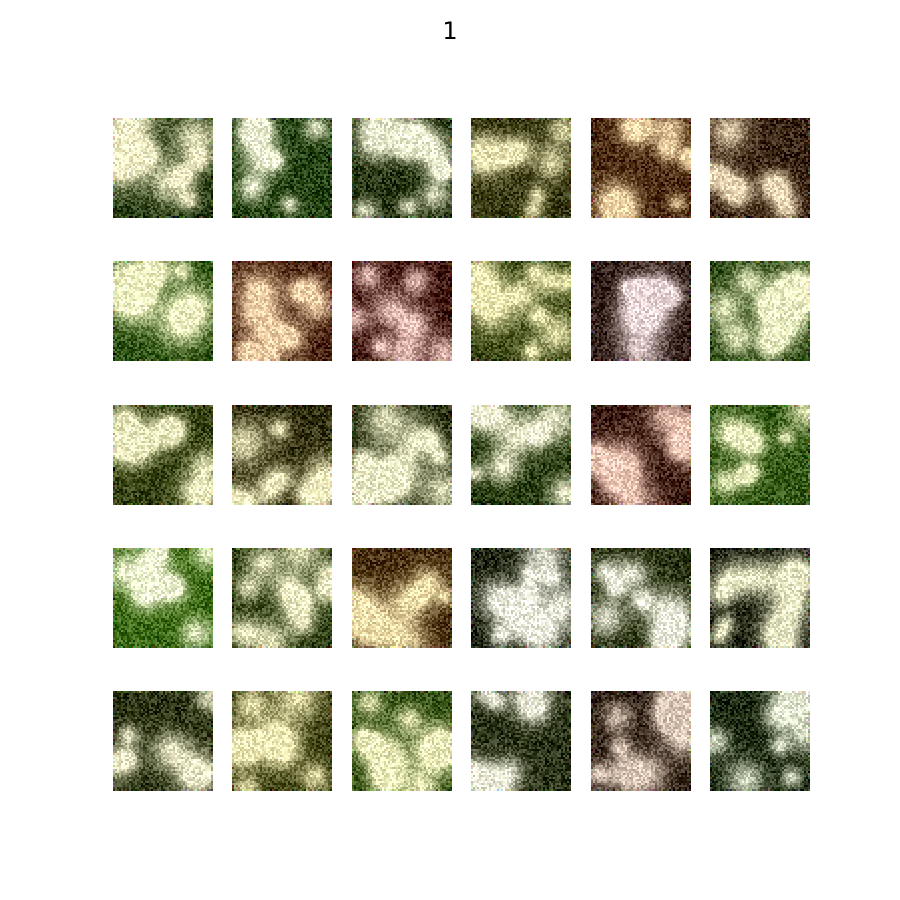 The image size is (900, 900). What do you see at coordinates (282, 311) in the screenshot?
I see `sample-image-r2-c2` at bounding box center [282, 311].